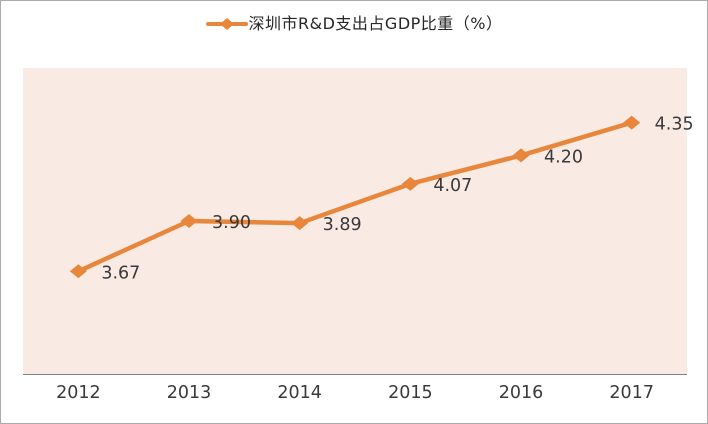 This screenshot has height=424, width=708. What do you see at coordinates (563, 157) in the screenshot?
I see `data-point-label: 4.20` at bounding box center [563, 157].